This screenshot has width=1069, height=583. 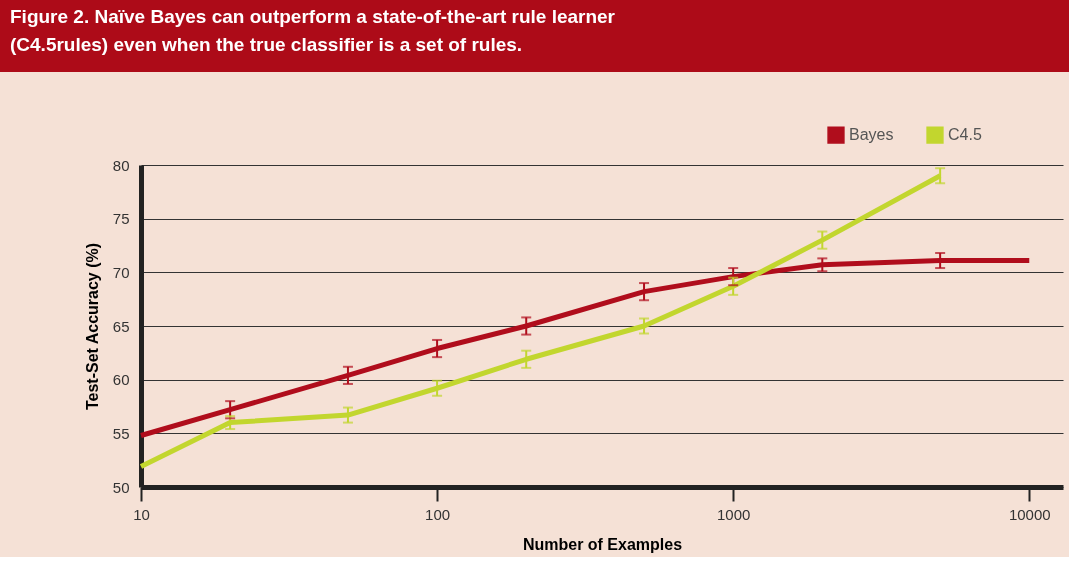 What do you see at coordinates (733, 514) in the screenshot?
I see `x-tick-label: 1000` at bounding box center [733, 514].